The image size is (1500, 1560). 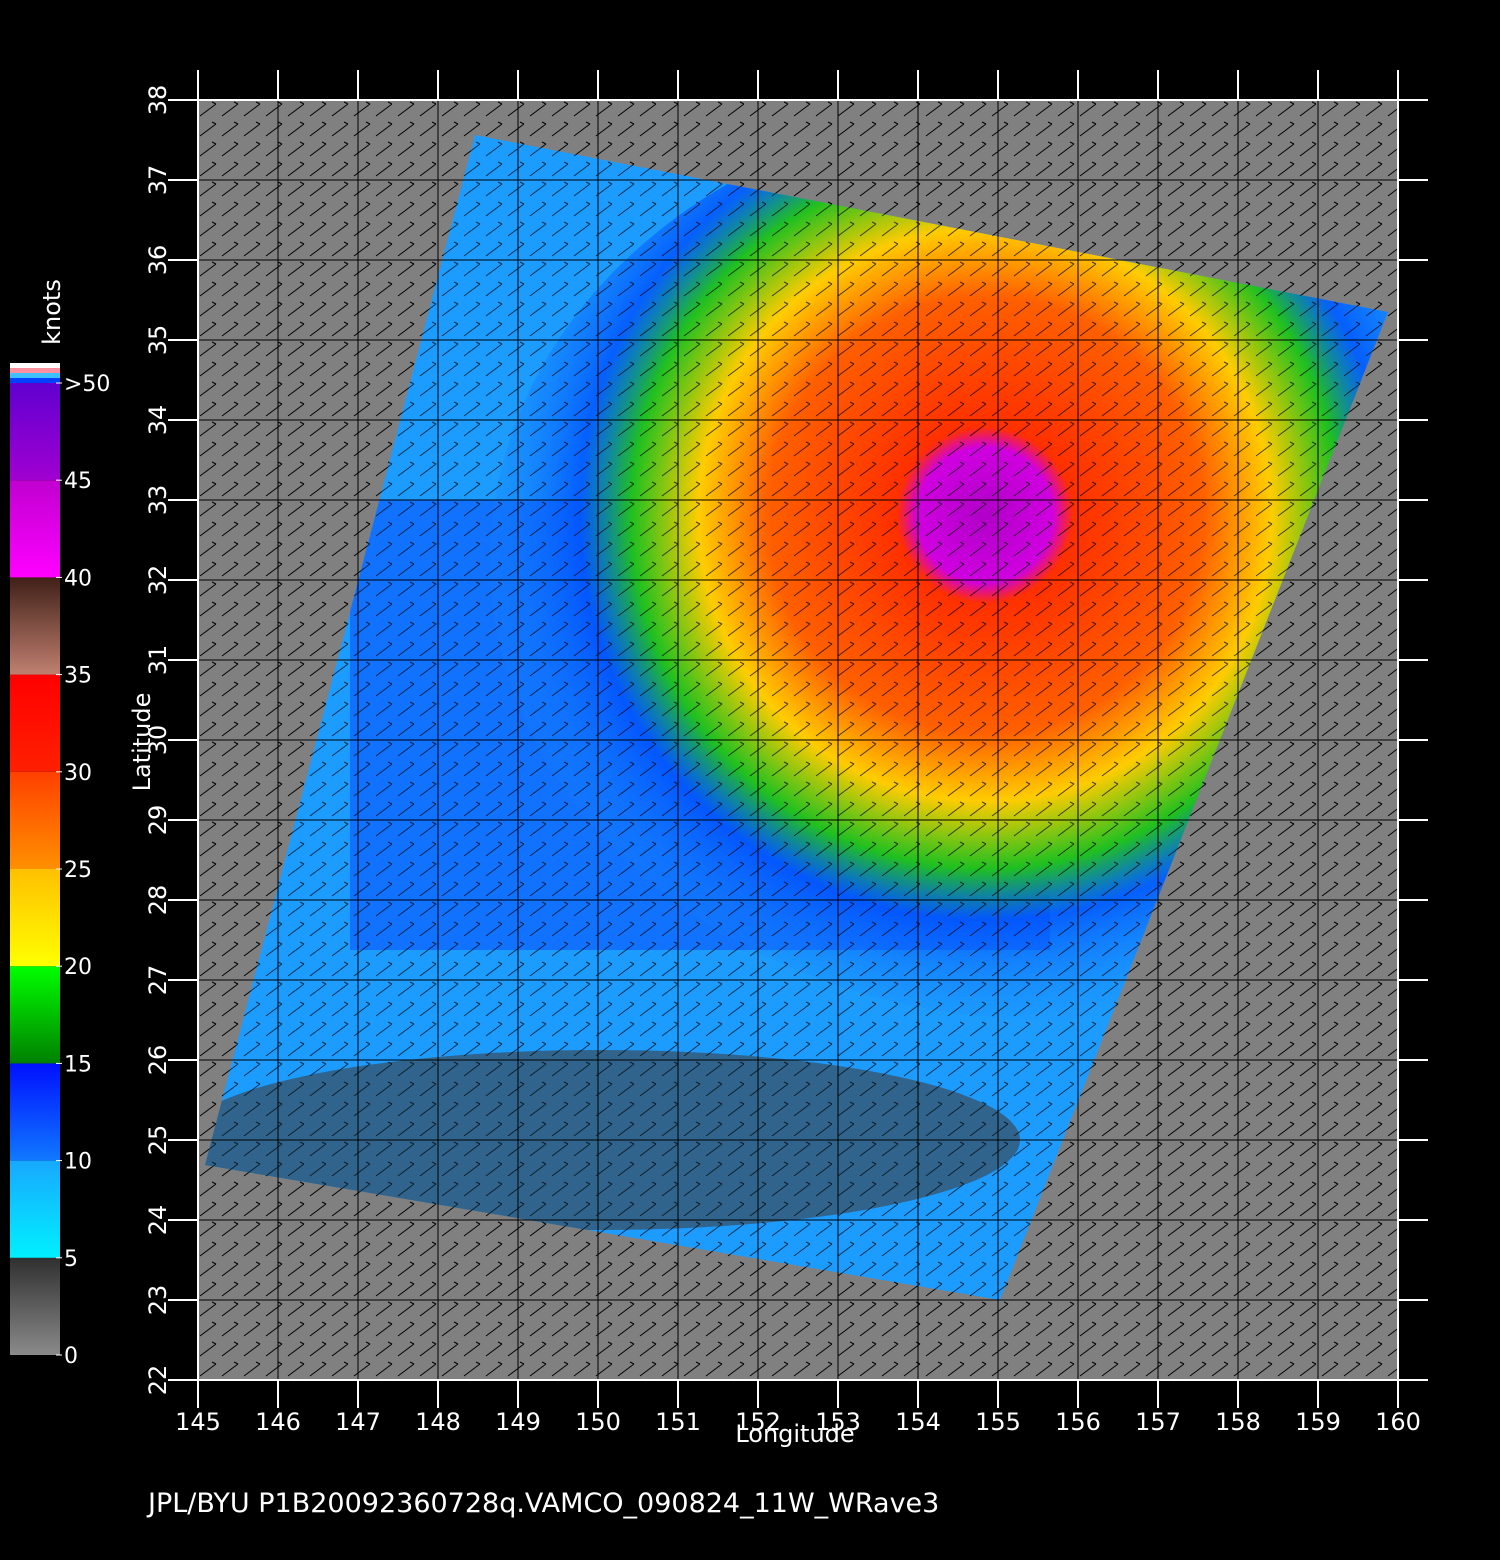 What do you see at coordinates (78, 481) in the screenshot?
I see `colorbar-tick-label: 45` at bounding box center [78, 481].